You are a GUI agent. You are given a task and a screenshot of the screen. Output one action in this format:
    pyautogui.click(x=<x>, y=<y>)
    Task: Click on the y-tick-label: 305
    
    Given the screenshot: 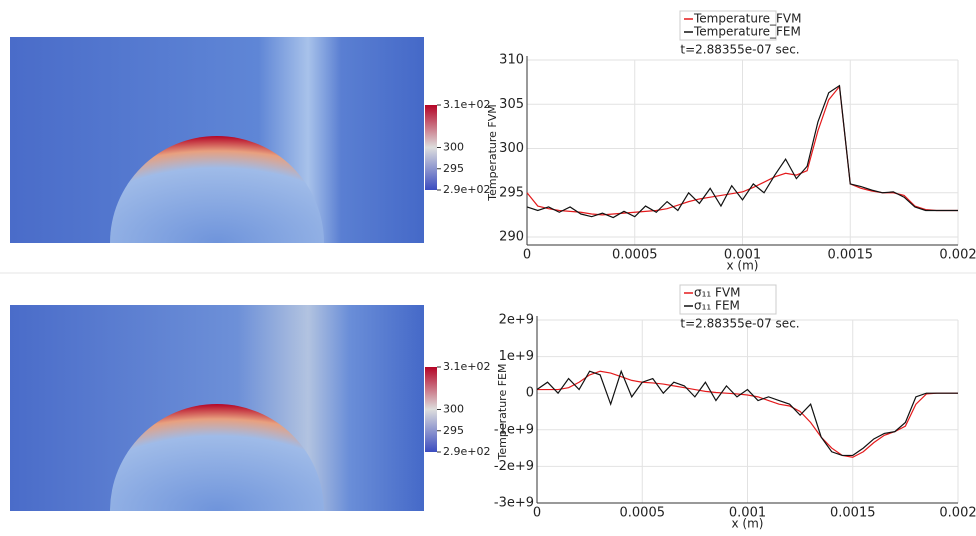 What is the action you would take?
    pyautogui.click(x=511, y=104)
    